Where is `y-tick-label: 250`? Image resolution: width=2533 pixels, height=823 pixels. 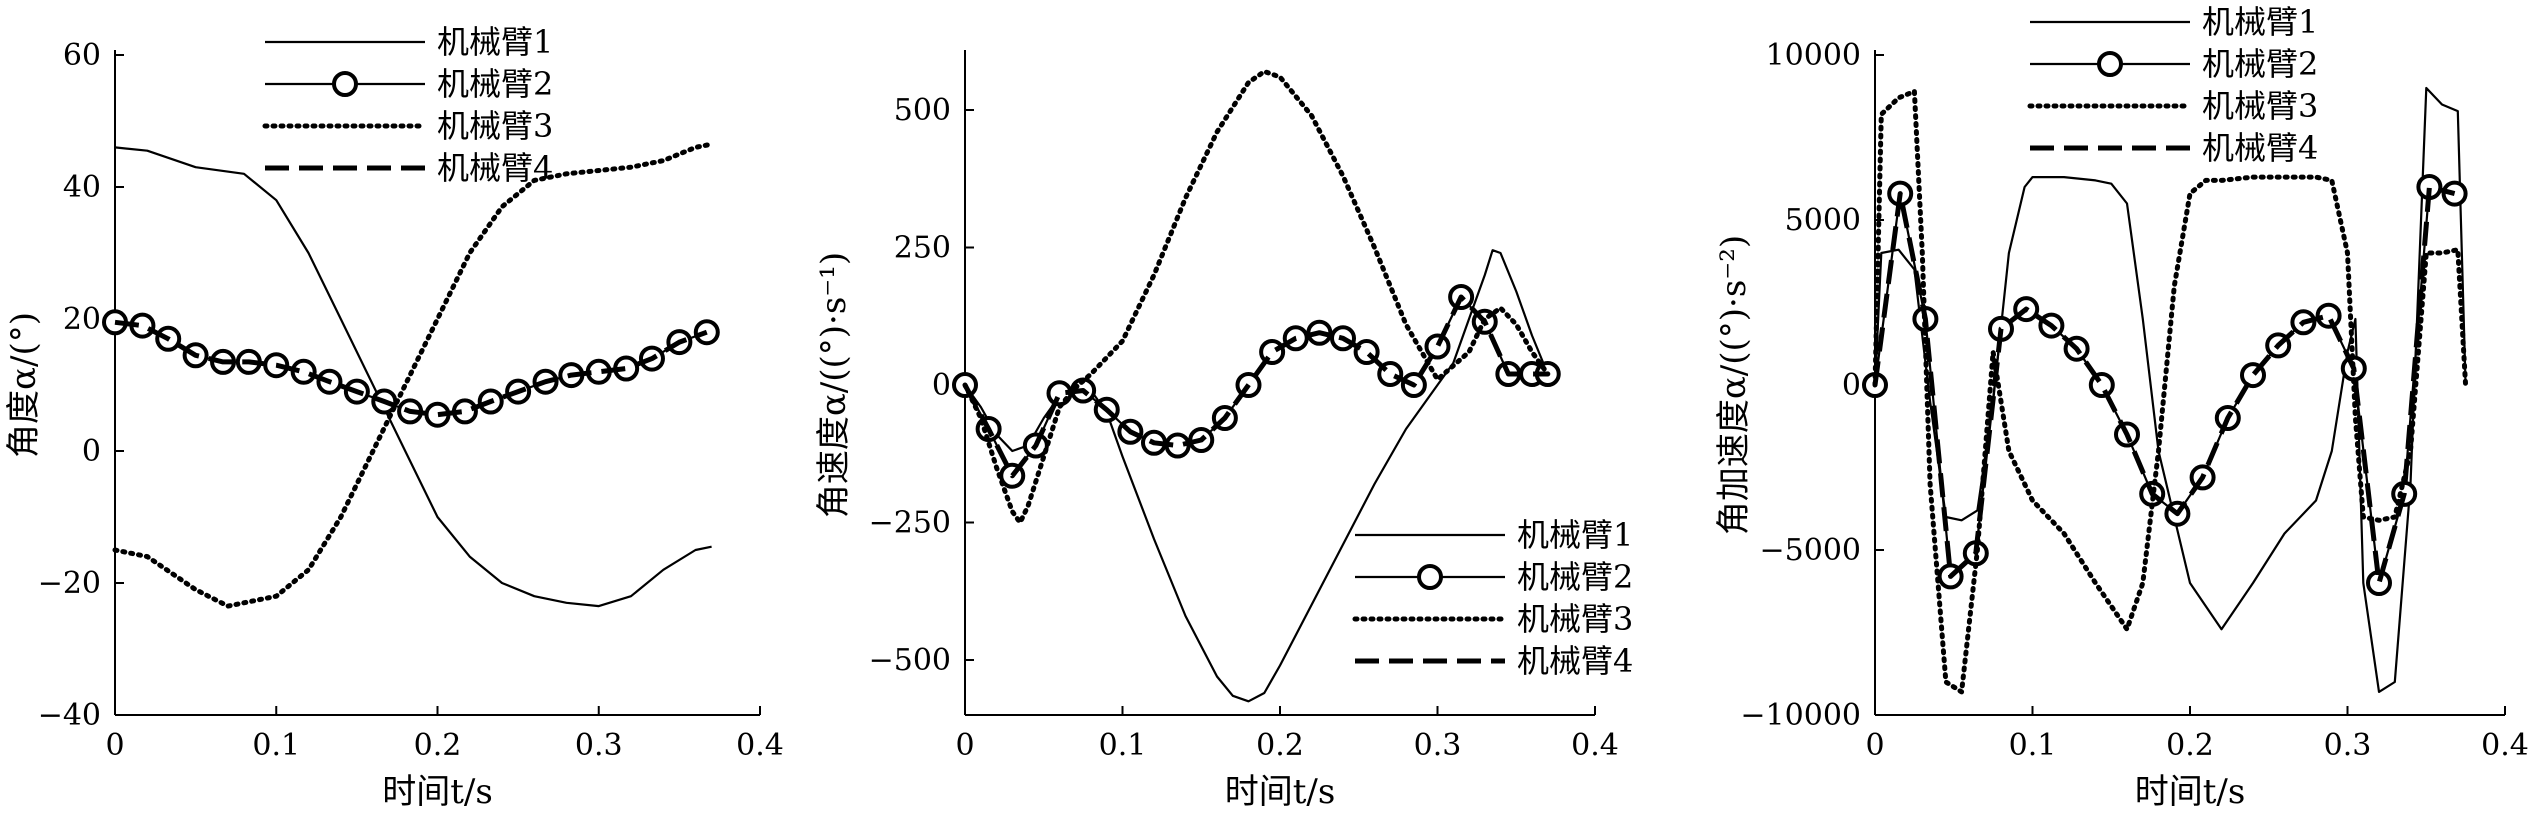
y-tick-label: 250 is located at coordinates (922, 248).